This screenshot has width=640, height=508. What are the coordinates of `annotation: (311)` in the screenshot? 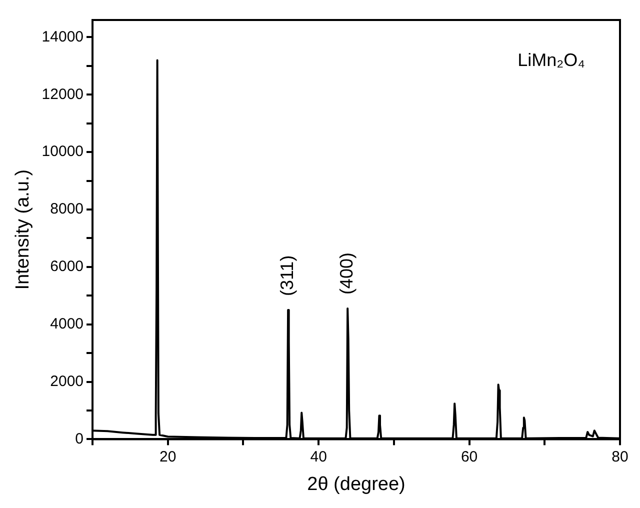 It's located at (287, 275).